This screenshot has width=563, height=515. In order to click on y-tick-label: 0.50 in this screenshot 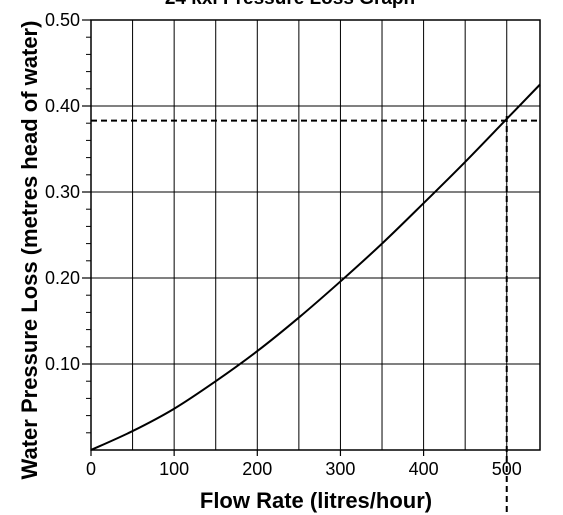, I will do `click(62, 20)`.